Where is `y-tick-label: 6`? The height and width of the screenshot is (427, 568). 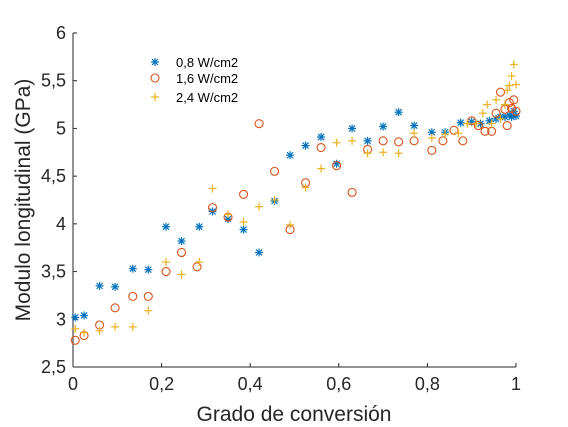 y-tick-label: 6 is located at coordinates (61, 33).